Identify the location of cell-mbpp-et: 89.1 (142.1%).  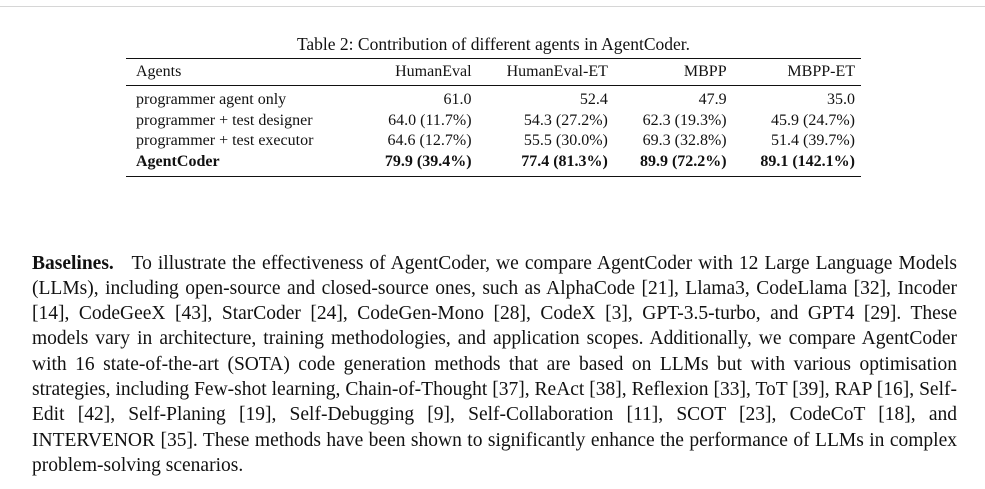
(796, 164).